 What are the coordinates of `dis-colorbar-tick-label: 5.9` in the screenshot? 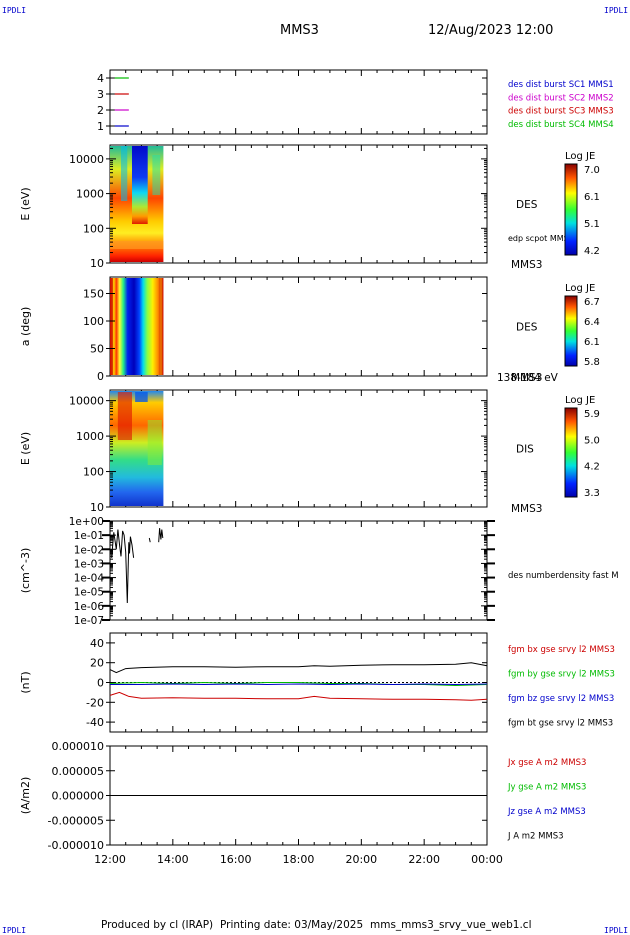 It's located at (592, 414).